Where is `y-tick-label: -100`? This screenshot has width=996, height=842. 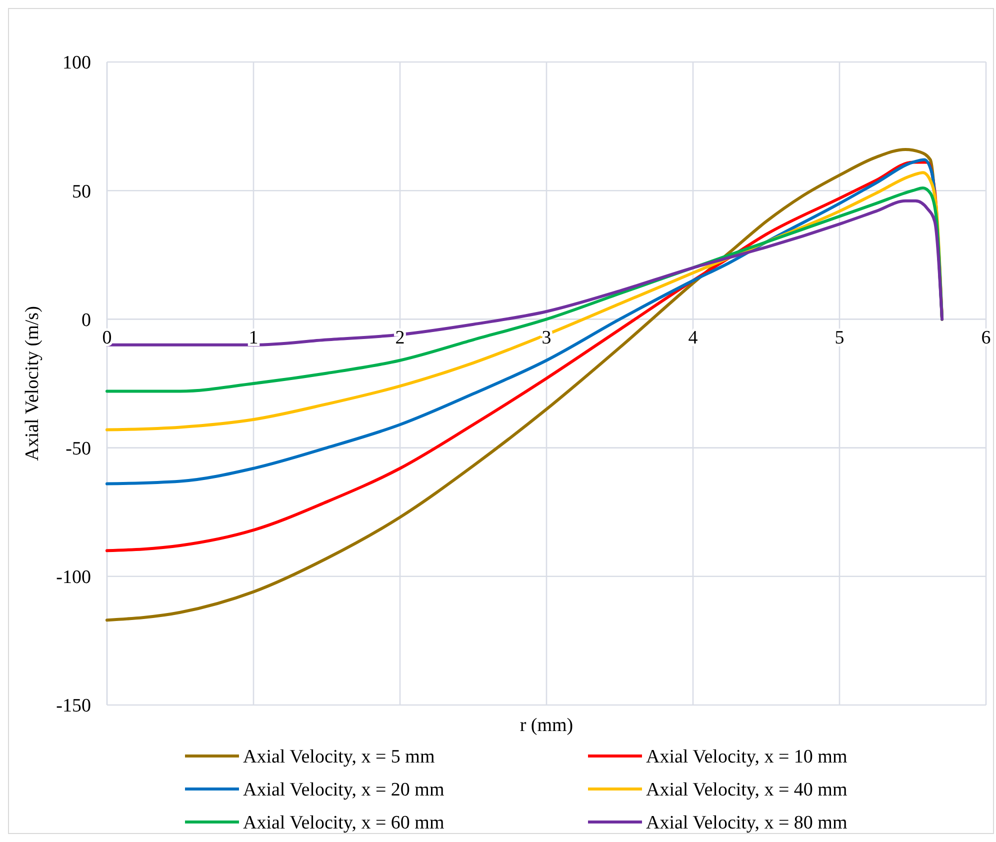
y-tick-label: -100 is located at coordinates (73, 577).